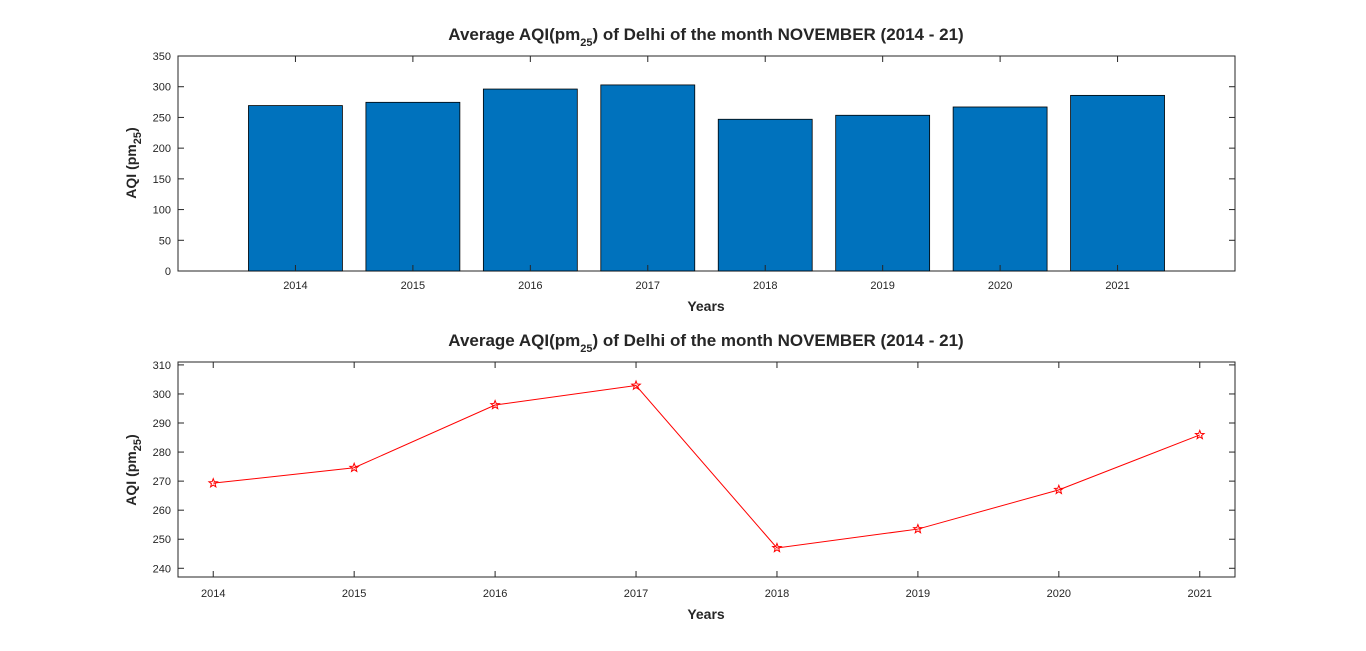 This screenshot has height=651, width=1366. I want to click on bar-2020, so click(1000, 189).